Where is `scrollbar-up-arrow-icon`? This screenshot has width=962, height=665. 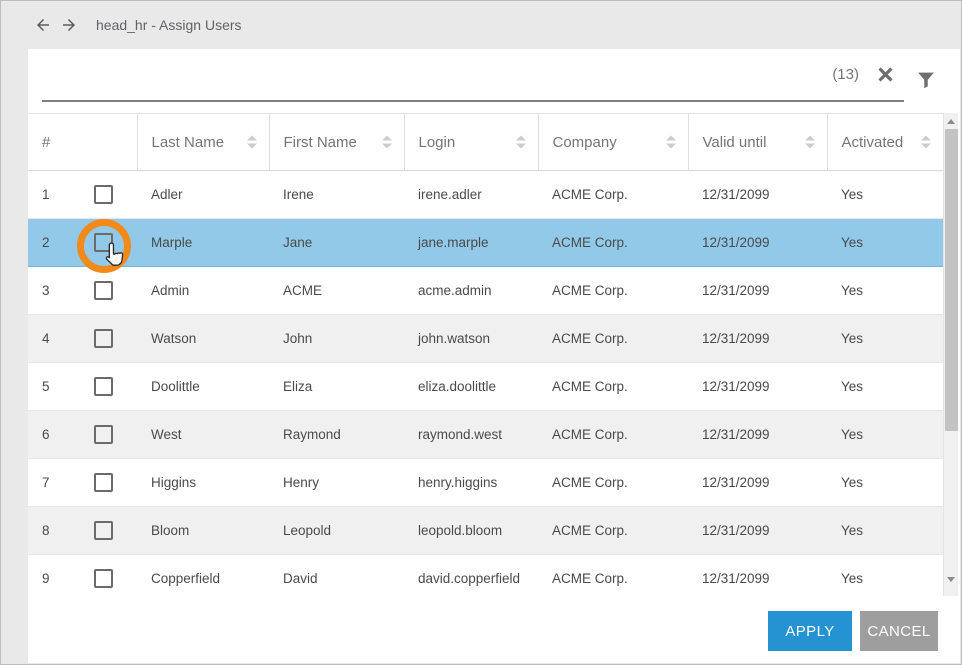 scrollbar-up-arrow-icon is located at coordinates (951, 121).